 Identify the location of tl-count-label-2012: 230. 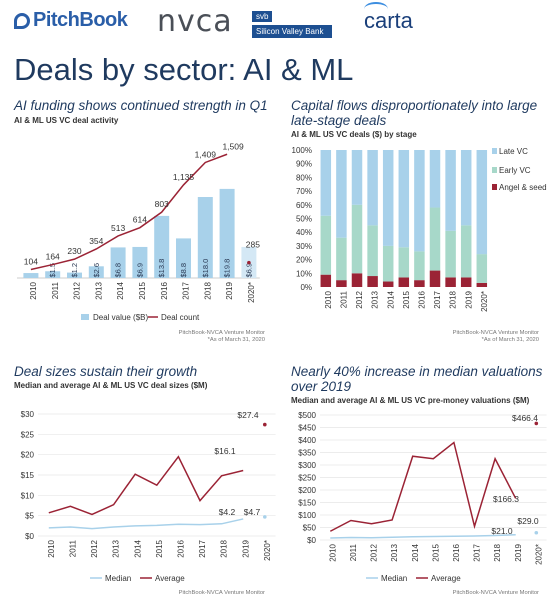
(74, 251).